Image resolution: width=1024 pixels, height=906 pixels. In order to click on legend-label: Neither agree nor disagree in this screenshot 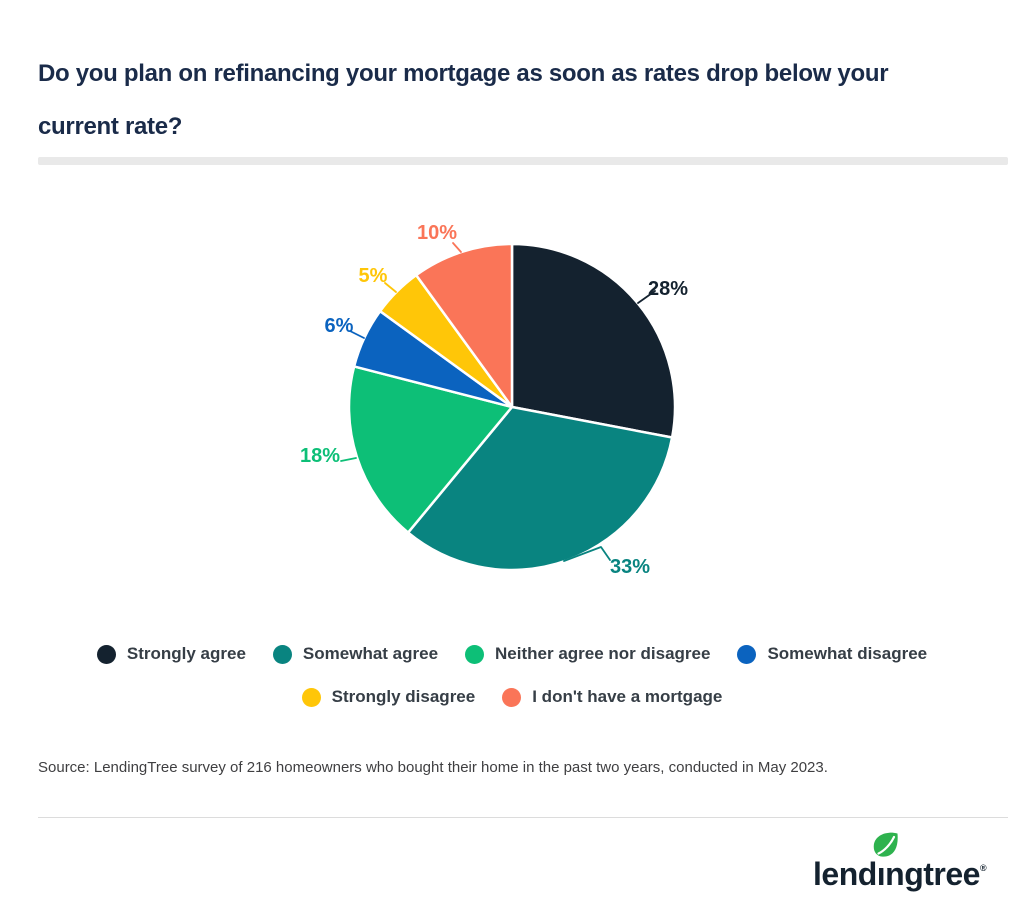, I will do `click(603, 653)`.